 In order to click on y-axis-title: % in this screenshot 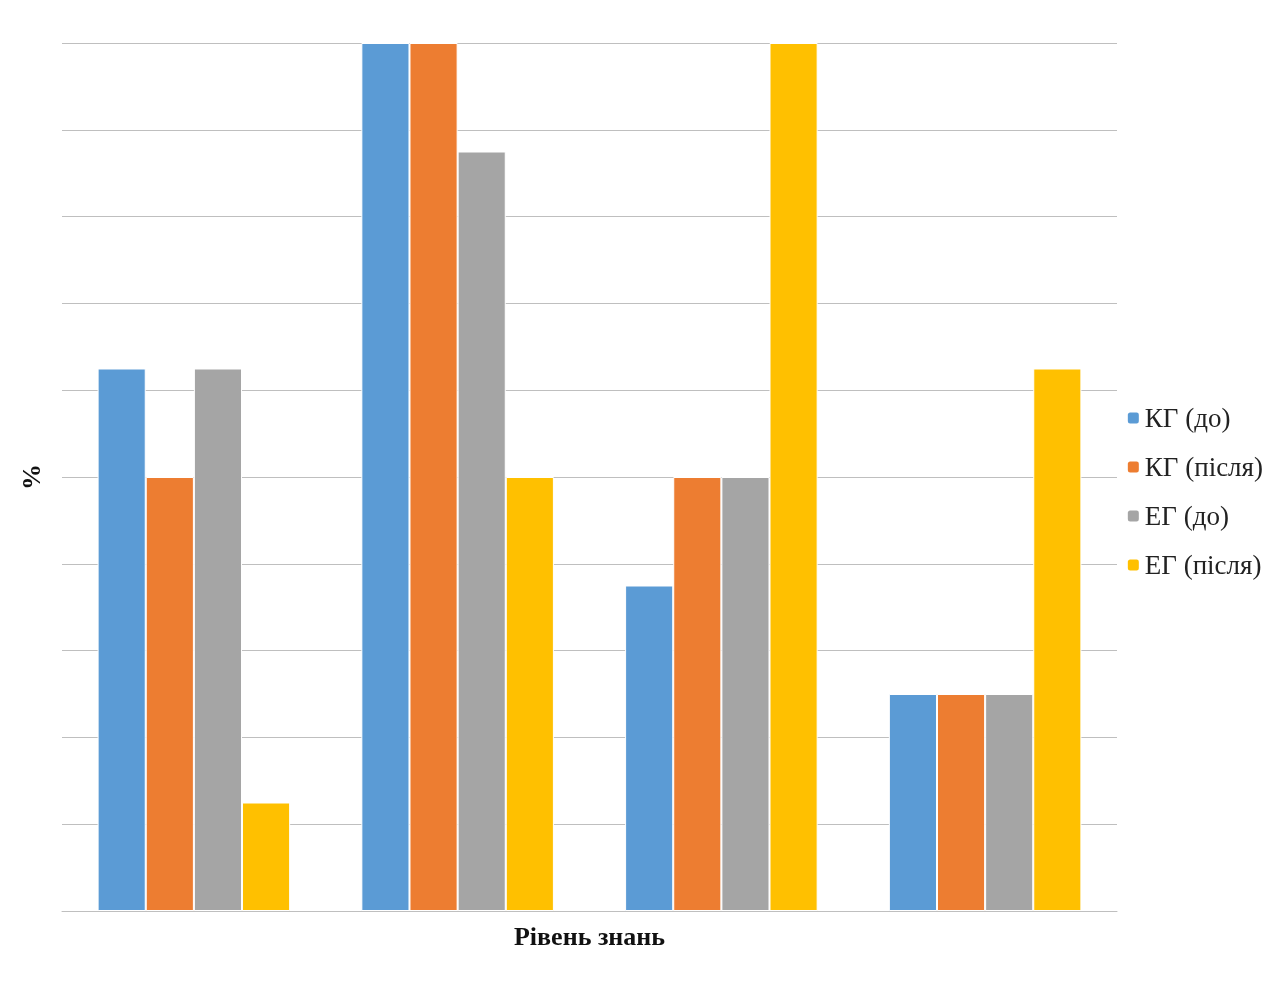, I will do `click(31, 477)`.